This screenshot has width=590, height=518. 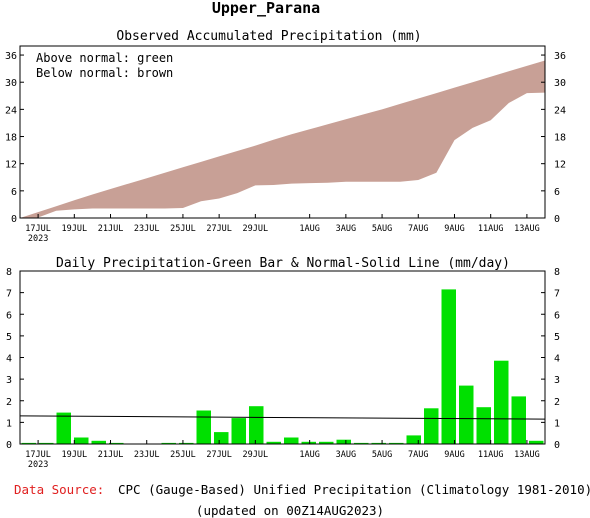 I want to click on top-ytick-label-left: 18, so click(x=11, y=138).